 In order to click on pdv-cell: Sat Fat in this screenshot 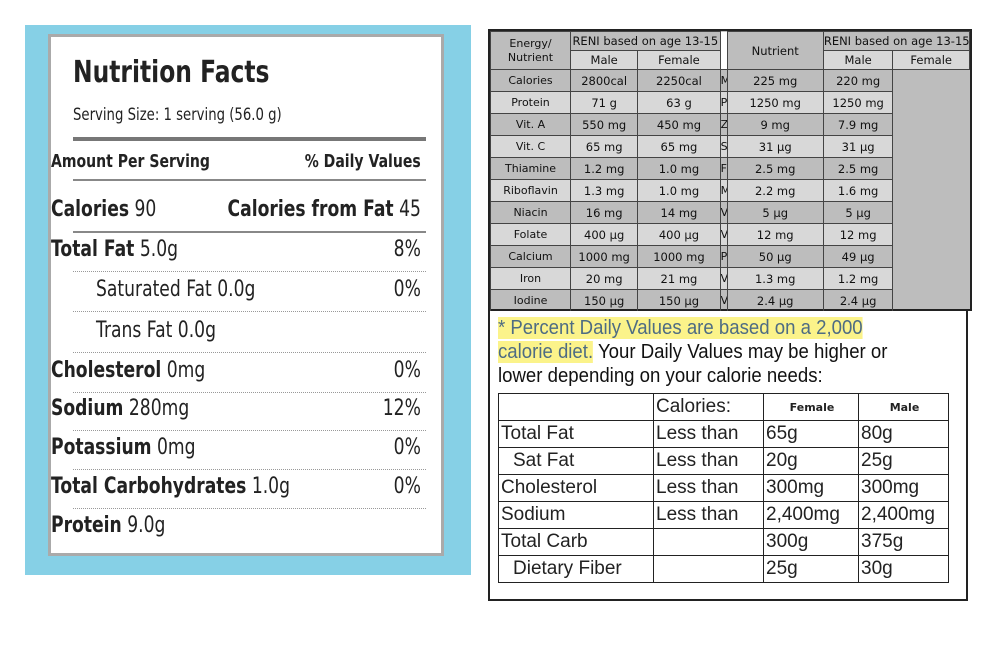, I will do `click(576, 461)`.